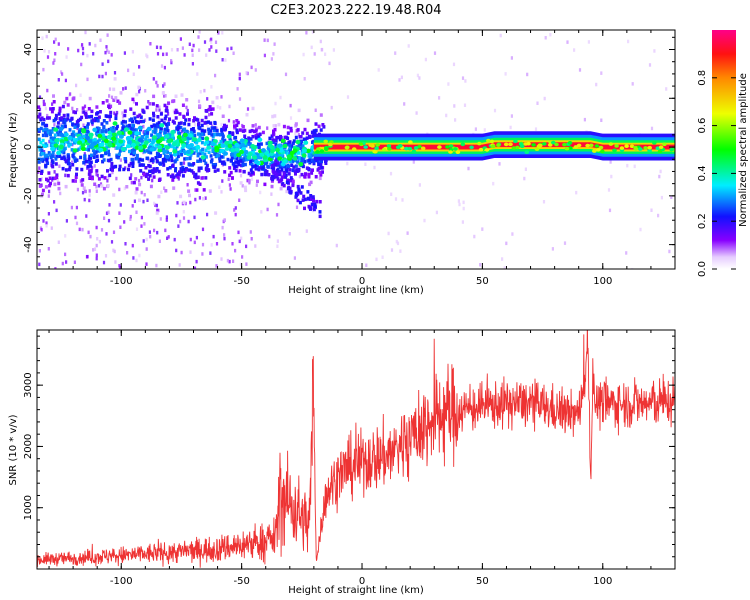 The height and width of the screenshot is (600, 750). Describe the element at coordinates (482, 281) in the screenshot. I see `x-tick-label: 50` at that location.